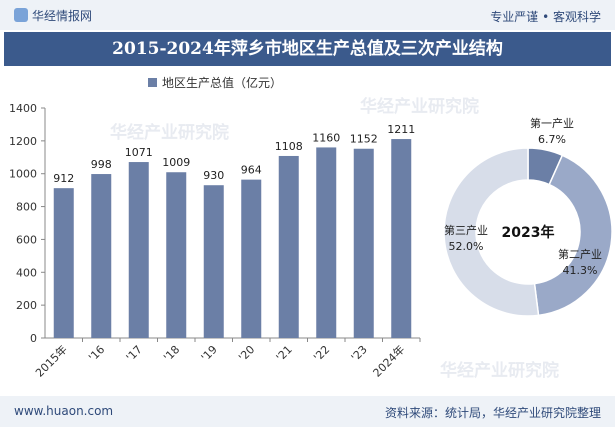  Describe the element at coordinates (545, 17) in the screenshot. I see `slogan: 专业严谨 • 客观科学` at that location.